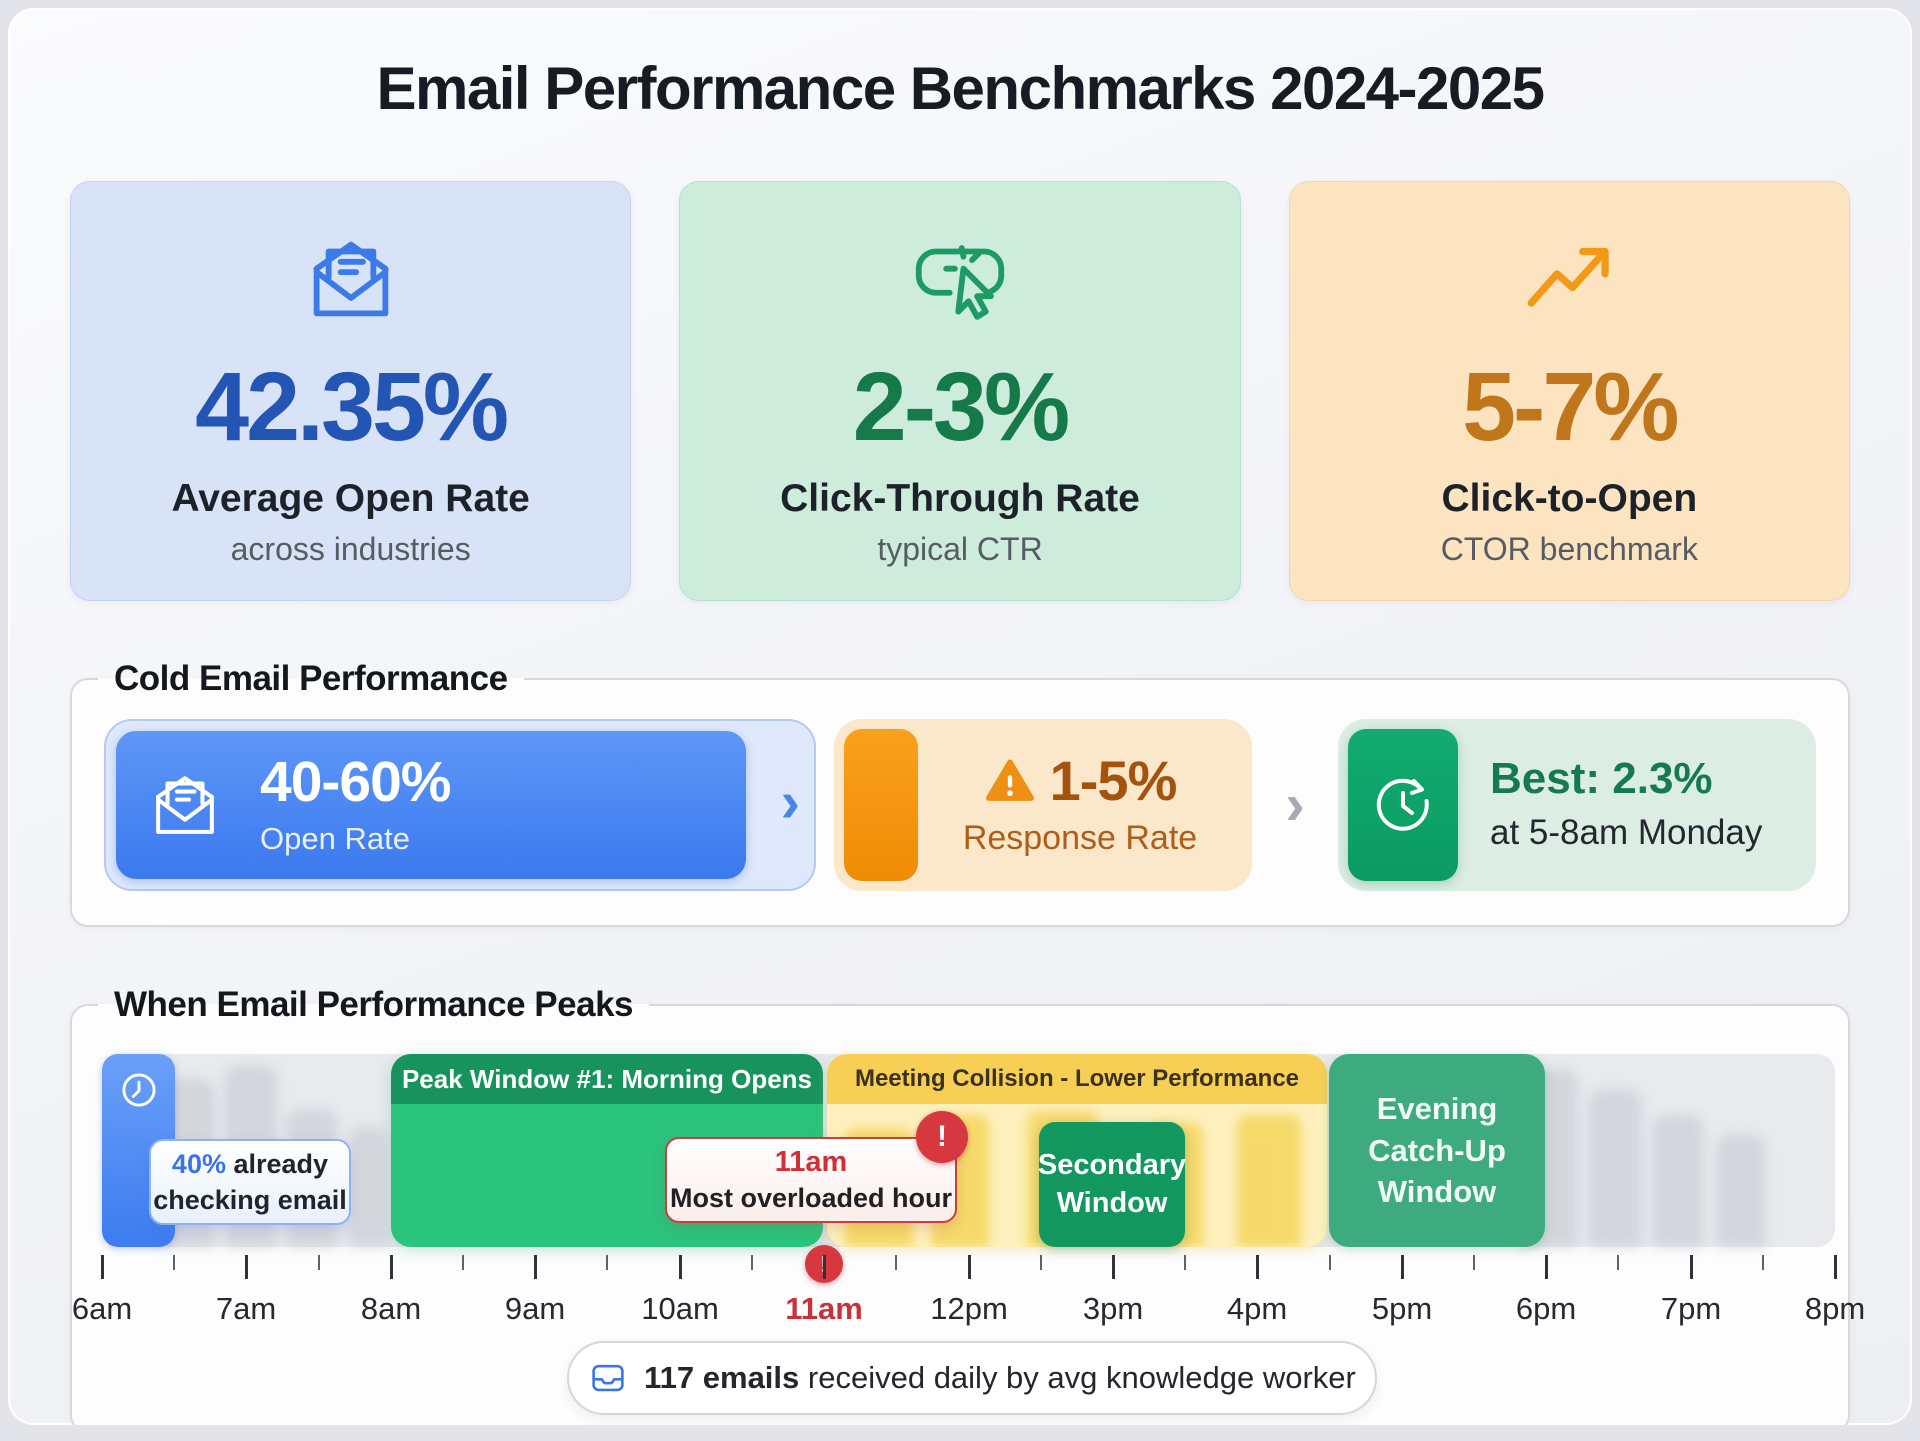  I want to click on stat-sublabel: CTOR benchmark, so click(1569, 549).